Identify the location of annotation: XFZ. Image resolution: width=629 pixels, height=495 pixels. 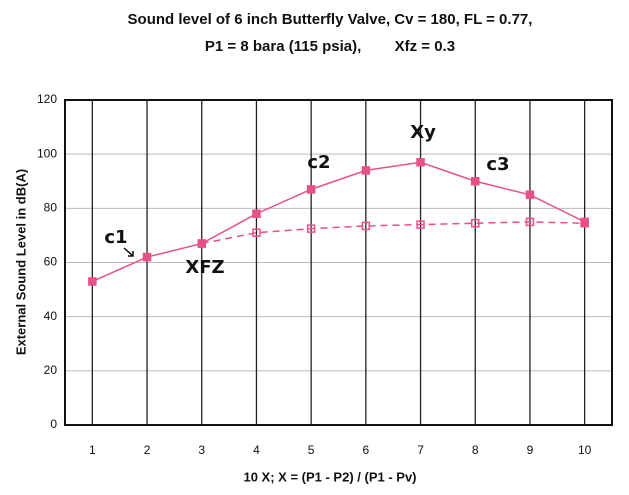
(204, 267).